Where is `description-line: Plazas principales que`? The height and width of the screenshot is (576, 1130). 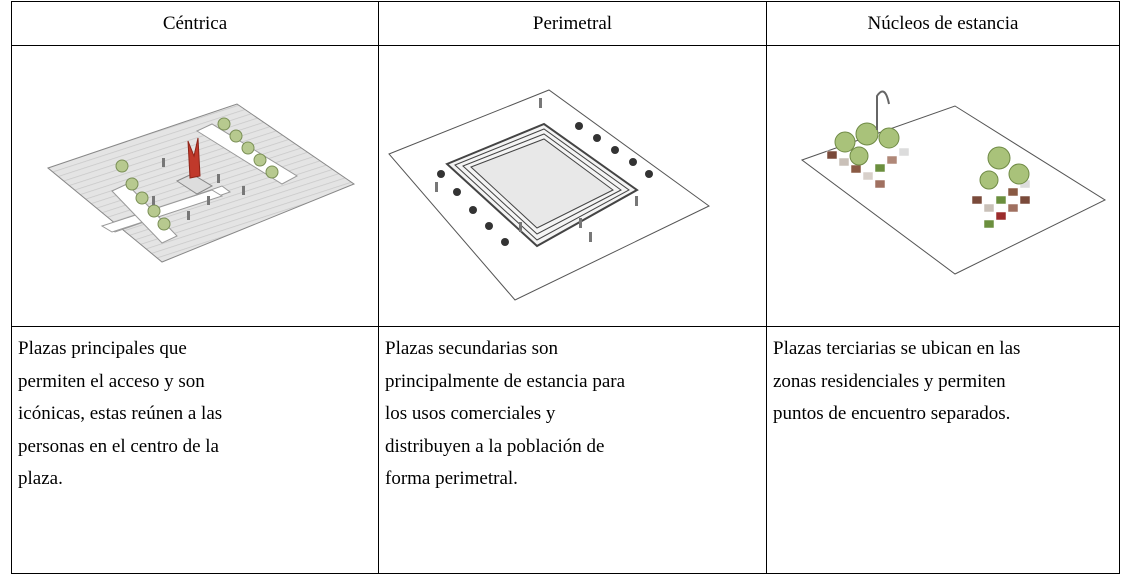 description-line: Plazas principales que is located at coordinates (102, 348).